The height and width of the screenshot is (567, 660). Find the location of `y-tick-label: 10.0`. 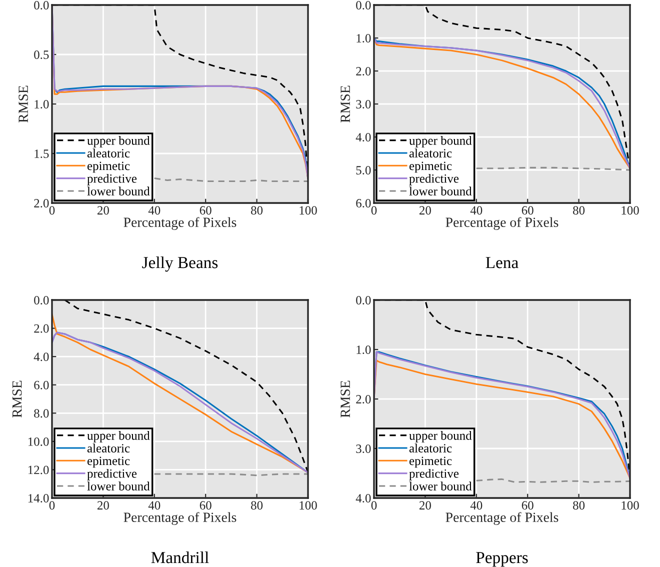

y-tick-label: 10.0 is located at coordinates (38, 441).